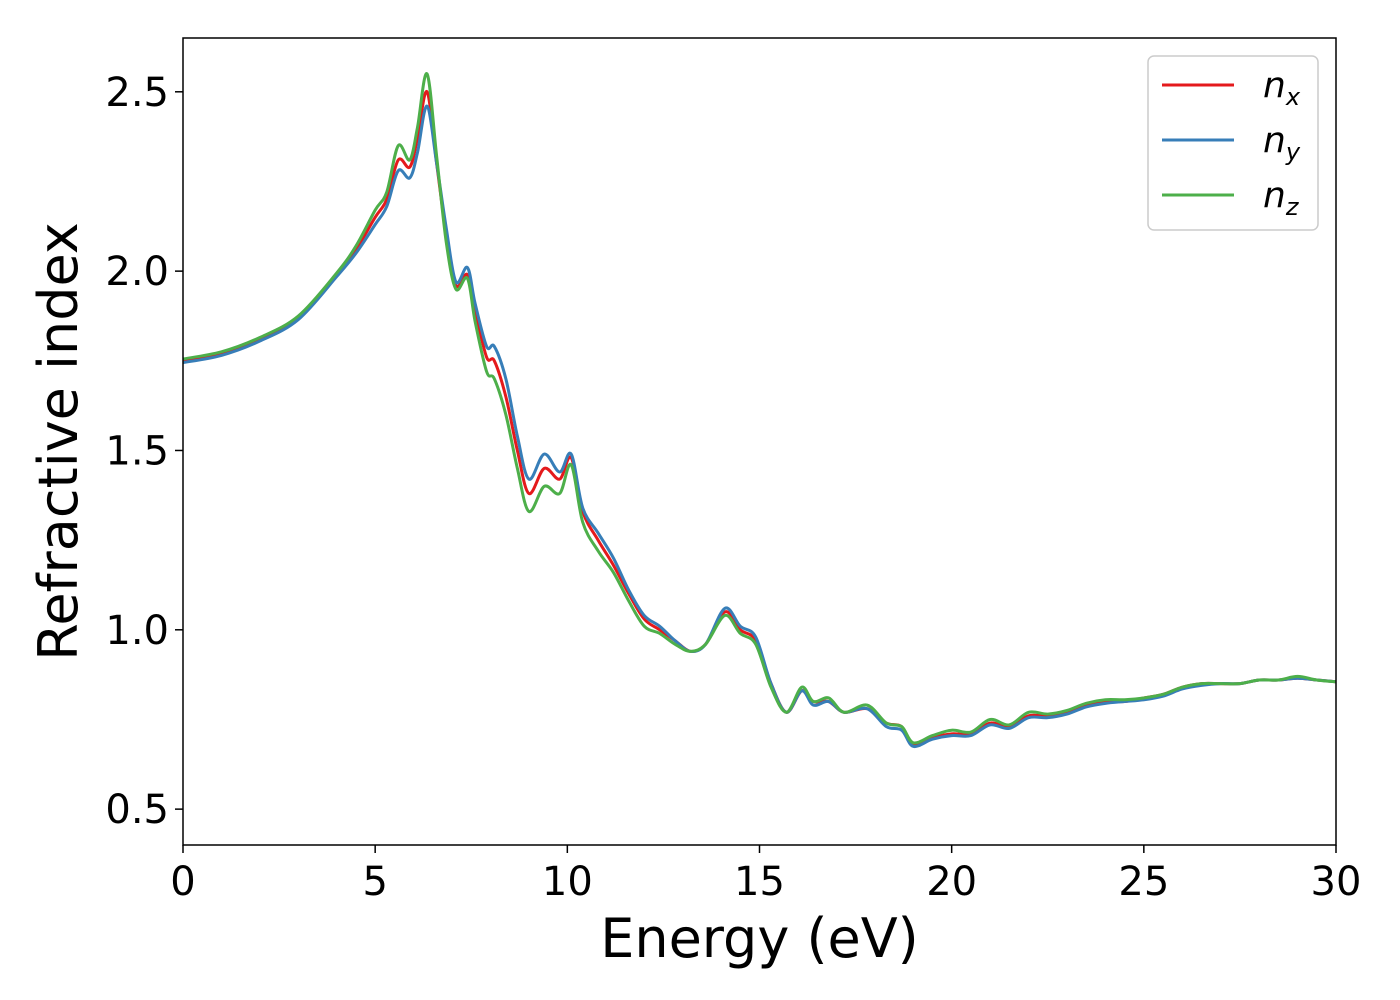  I want to click on x-axis: 0 5 10 15 20 25 30, so click(765, 875).